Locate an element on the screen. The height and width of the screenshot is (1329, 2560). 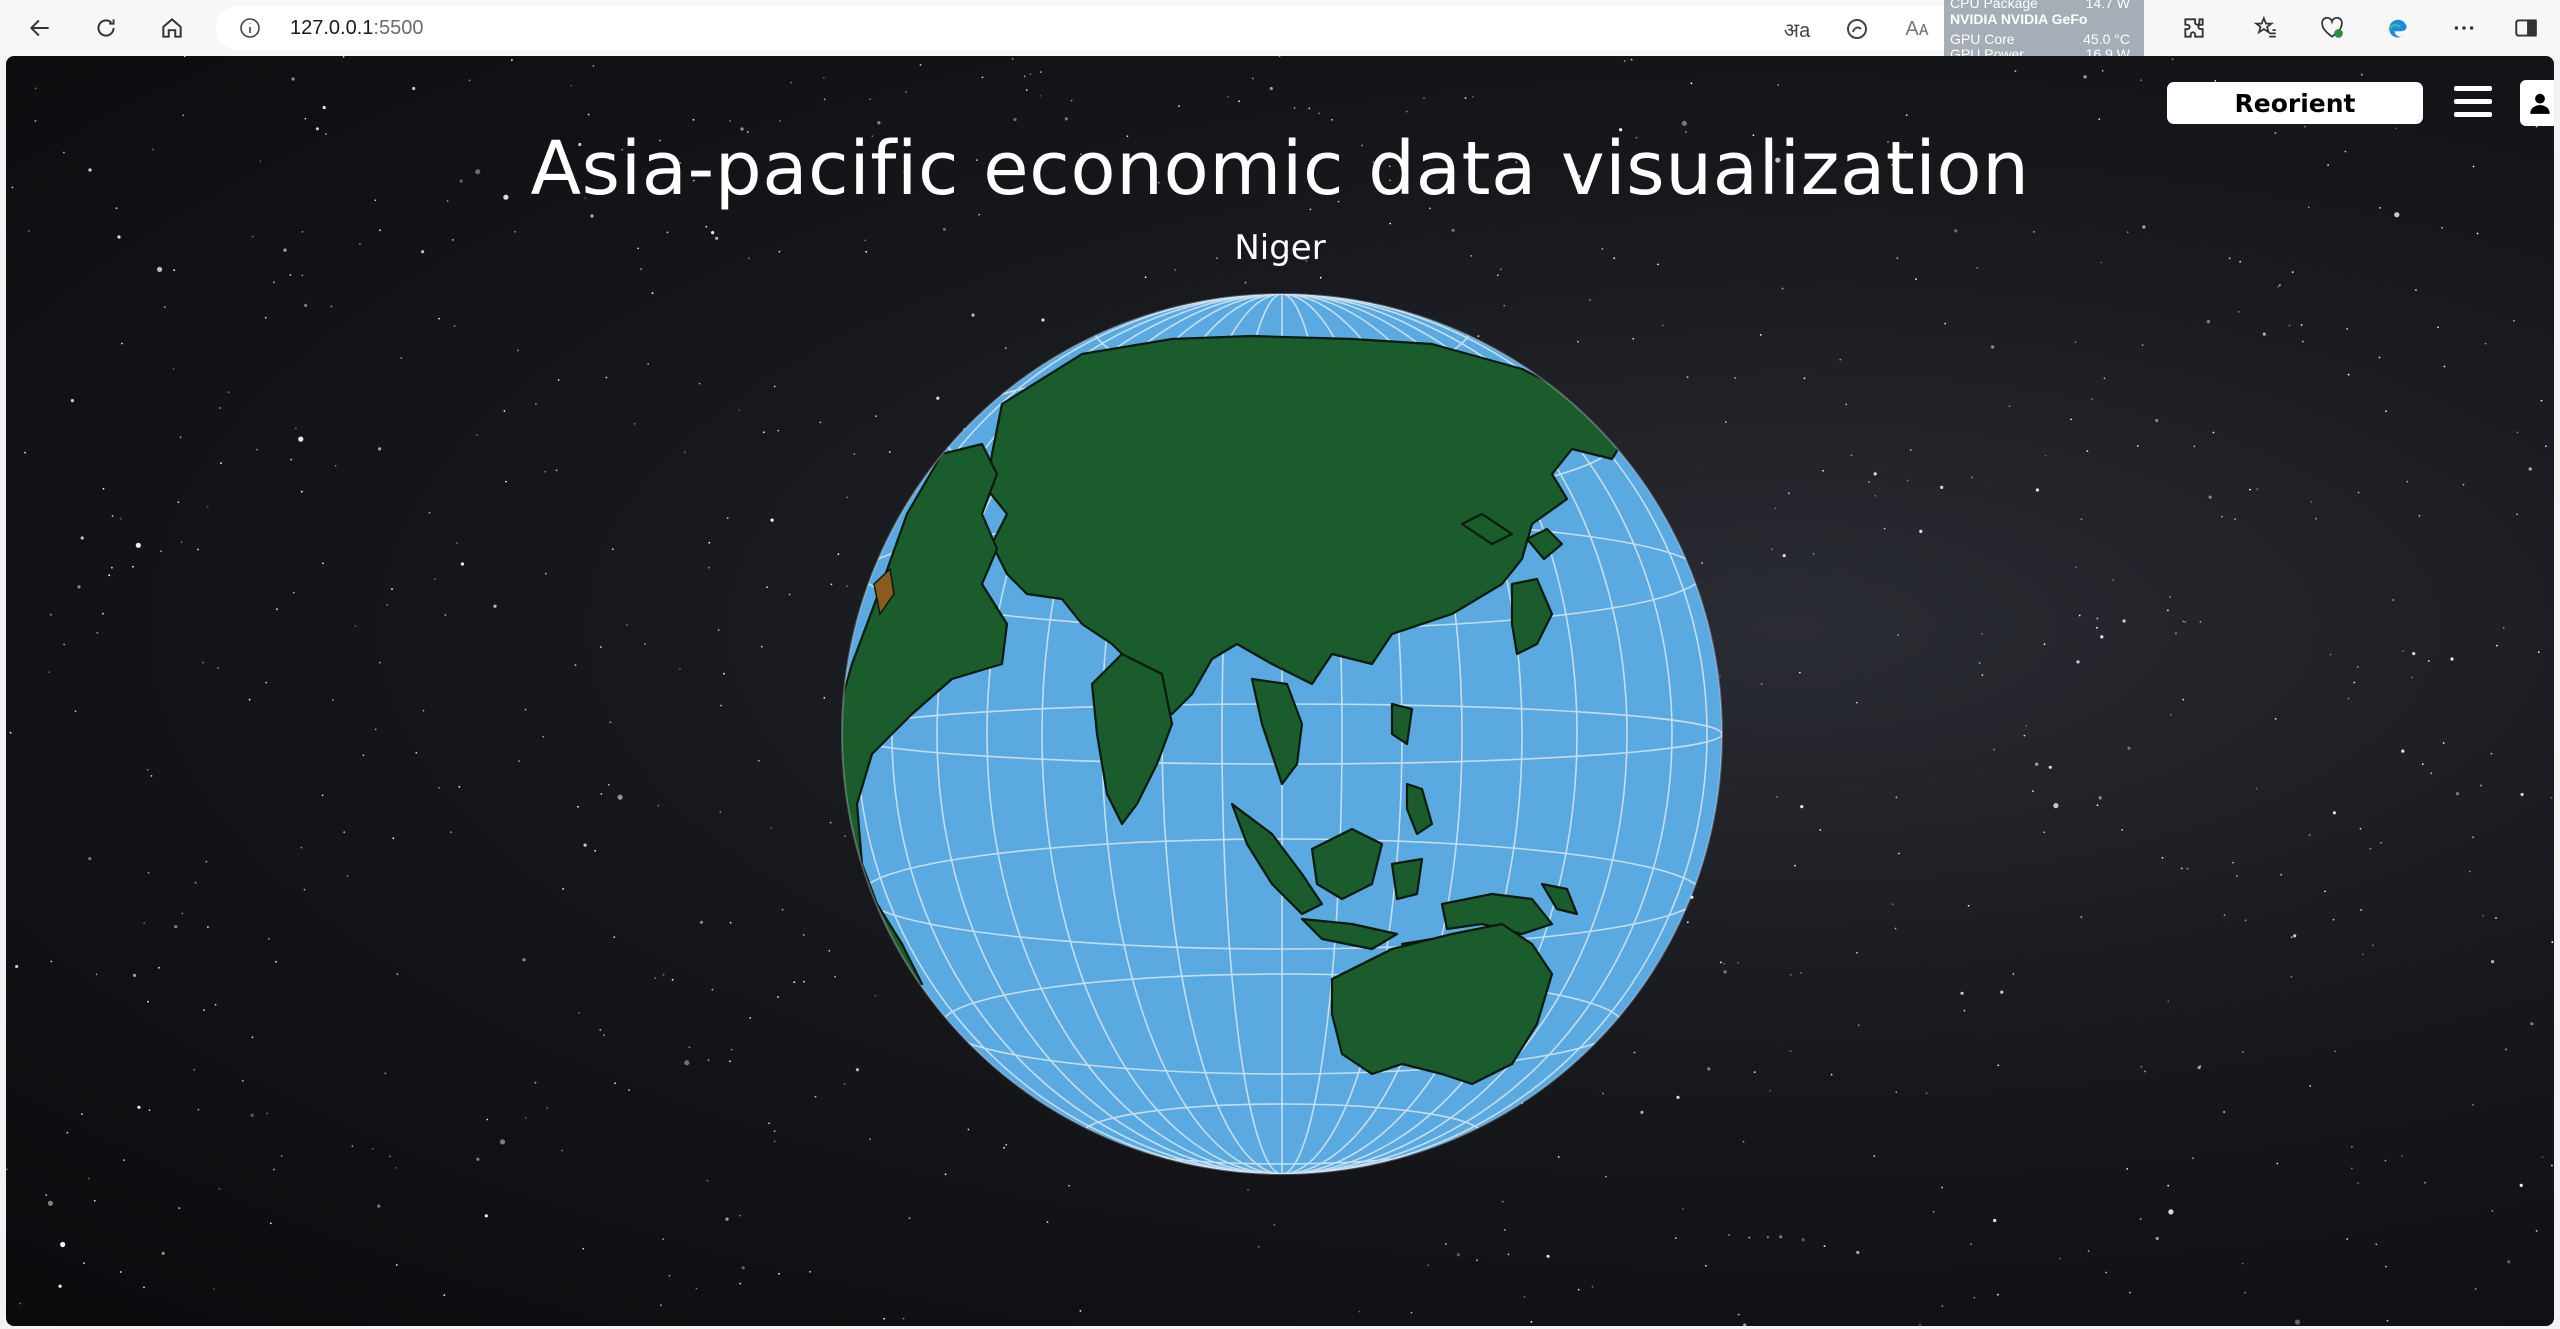
hovered-country-label: Niger is located at coordinates (1280, 248).